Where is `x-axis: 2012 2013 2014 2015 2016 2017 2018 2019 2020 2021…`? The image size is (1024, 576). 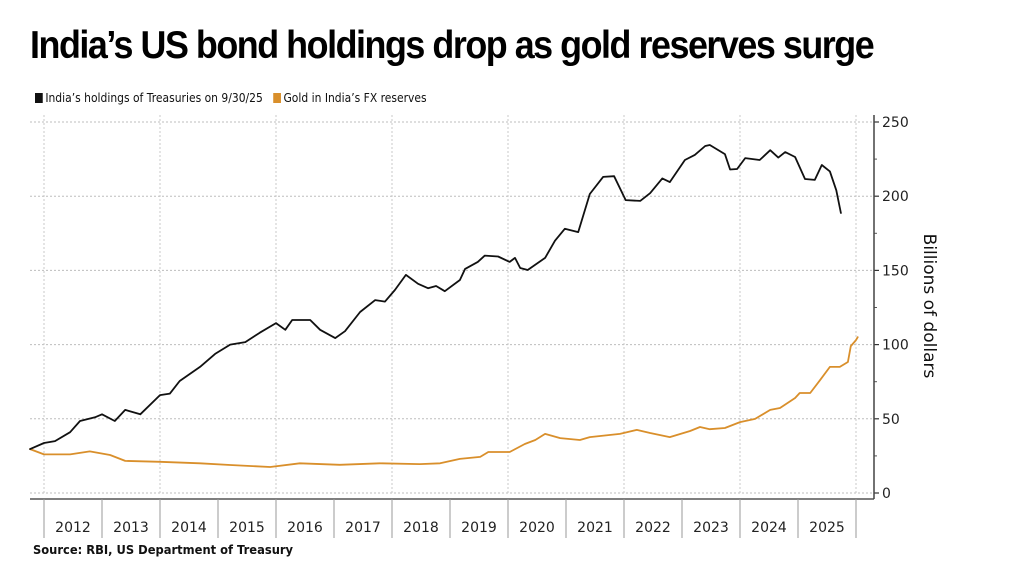
x-axis: 2012 2013 2014 2015 2016 2017 2018 2019 2020 2021… is located at coordinates (452, 518).